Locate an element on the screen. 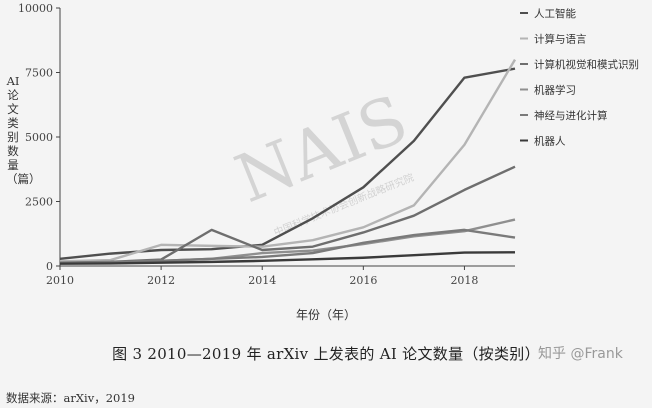 Image resolution: width=652 pixels, height=408 pixels. y-tick-label: 5000 is located at coordinates (39, 137).